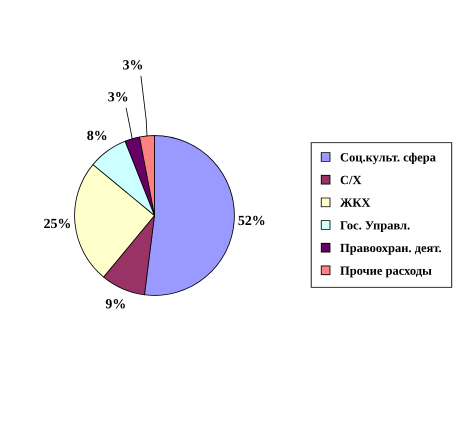 The image size is (469, 431). I want to click on data-label: 8%, so click(96, 135).